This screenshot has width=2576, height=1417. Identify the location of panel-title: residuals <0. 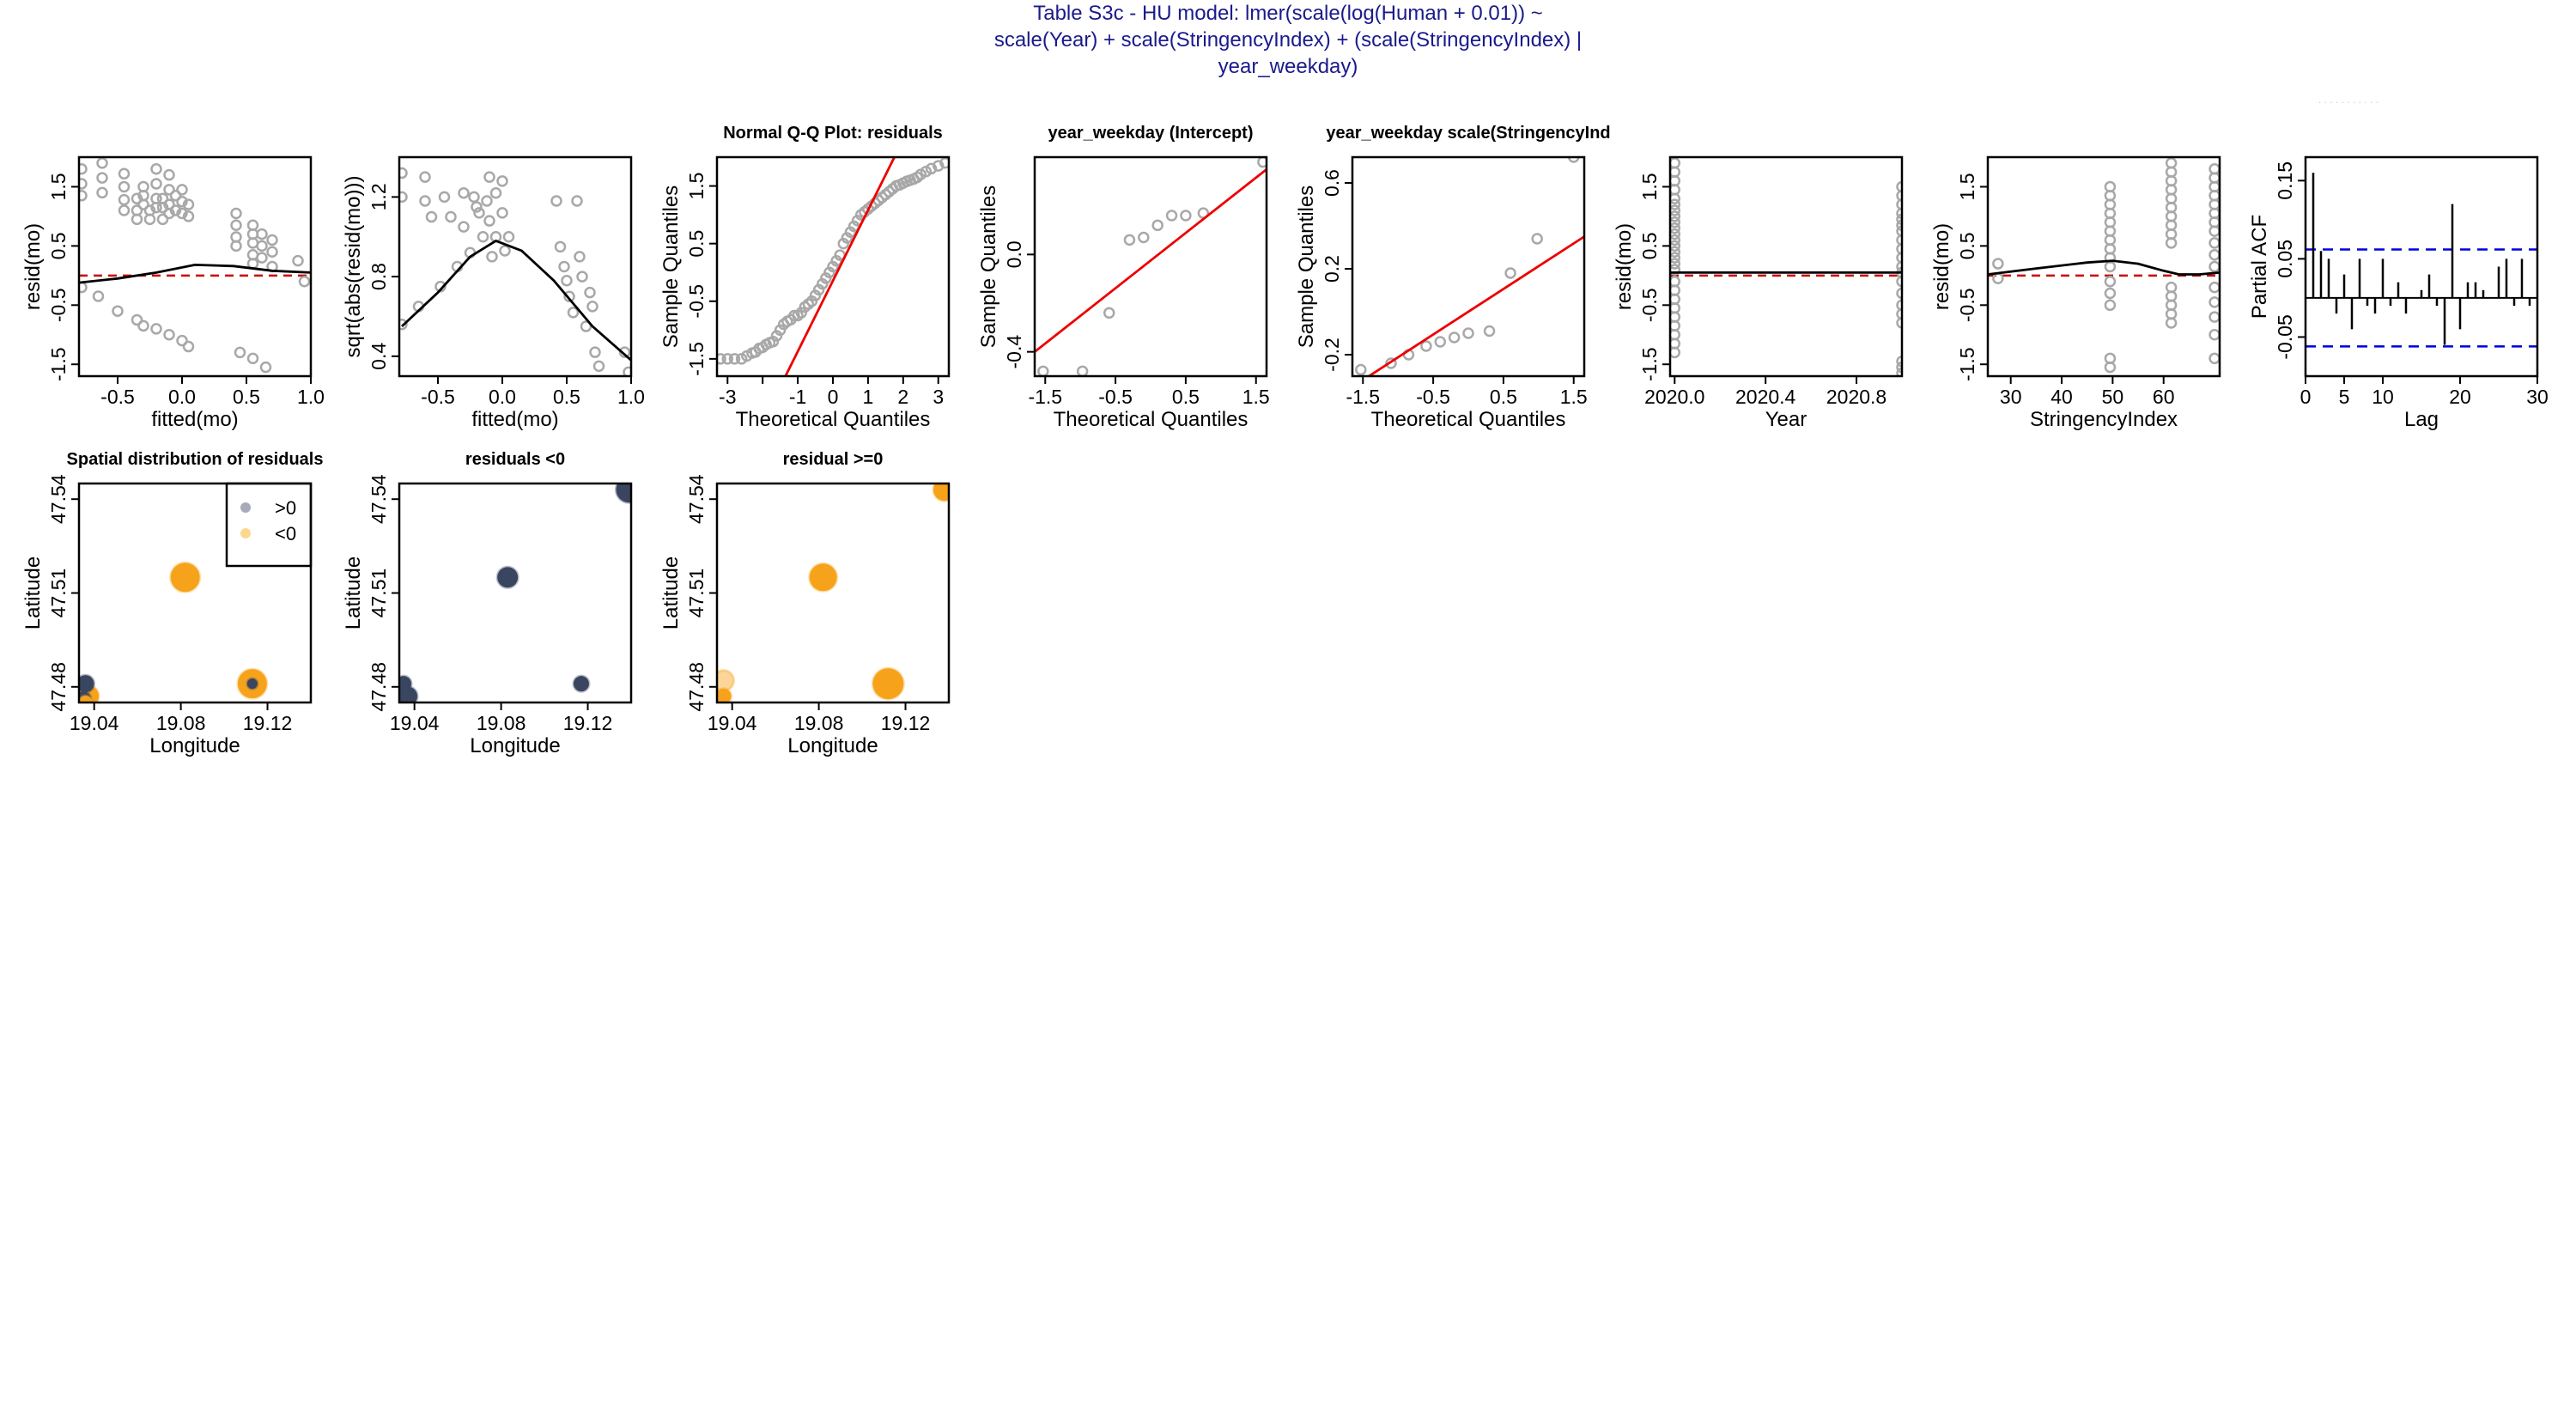
(515, 459).